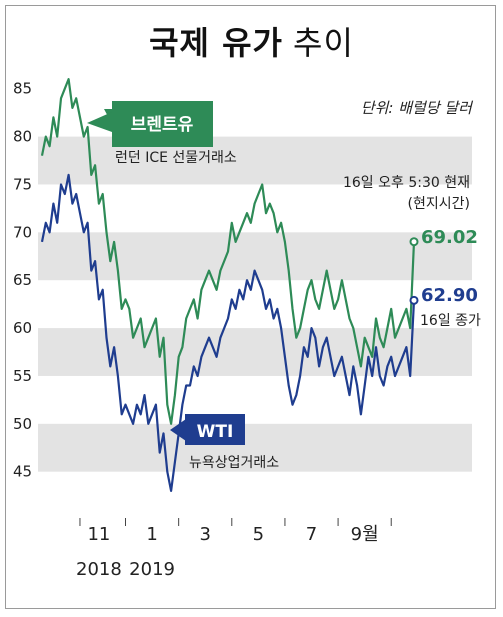 This screenshot has width=503, height=617. What do you see at coordinates (258, 534) in the screenshot?
I see `x-tick-label: 5` at bounding box center [258, 534].